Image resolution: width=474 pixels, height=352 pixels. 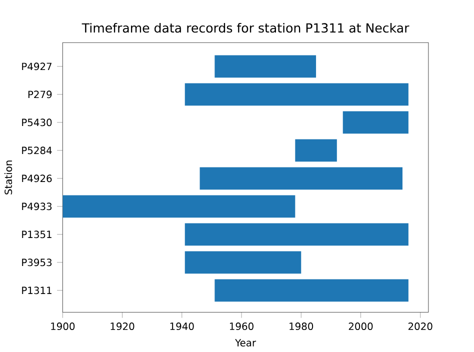 What do you see at coordinates (8, 177) in the screenshot?
I see `y-axis-title: Station` at bounding box center [8, 177].